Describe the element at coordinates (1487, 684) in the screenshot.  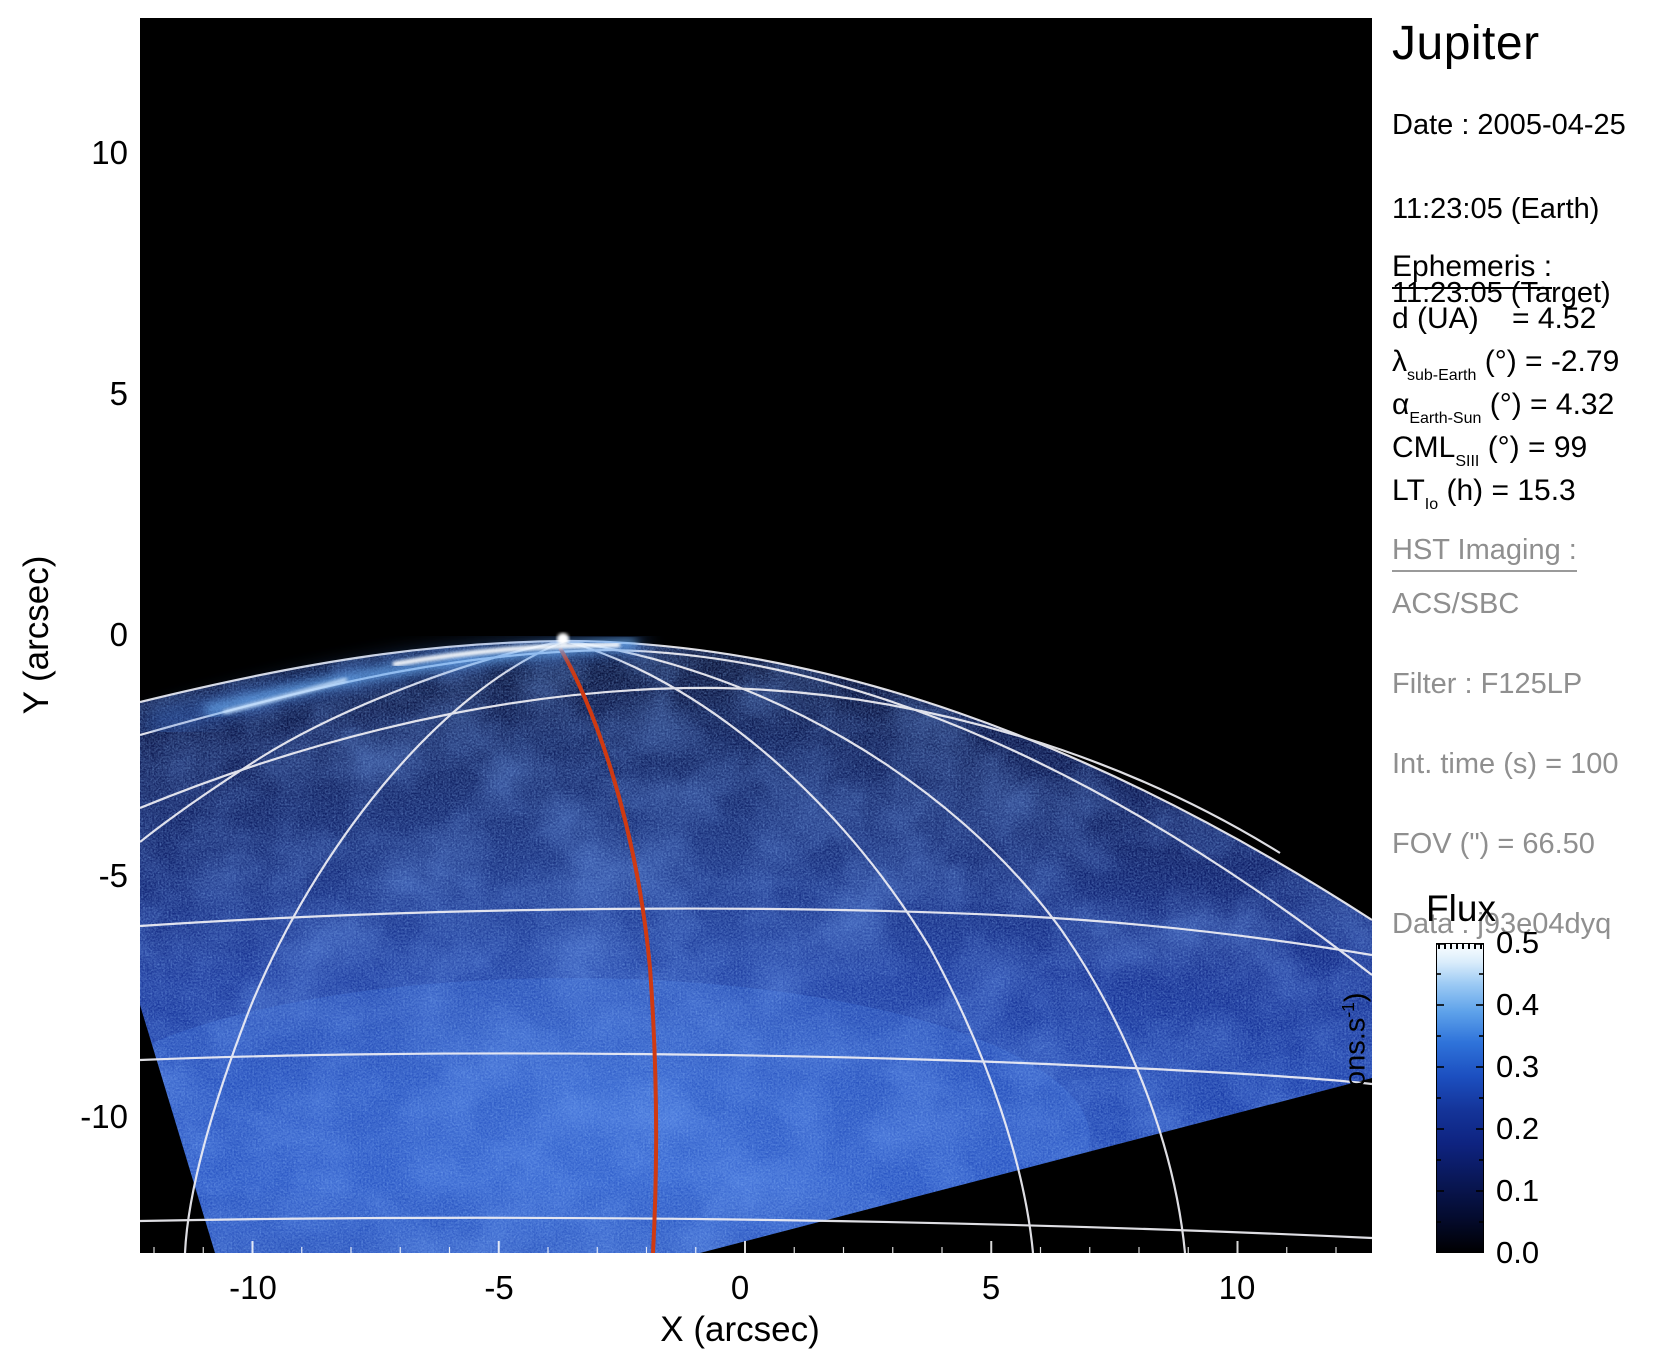
I see `hst-filter: Filter : F125LP` at that location.